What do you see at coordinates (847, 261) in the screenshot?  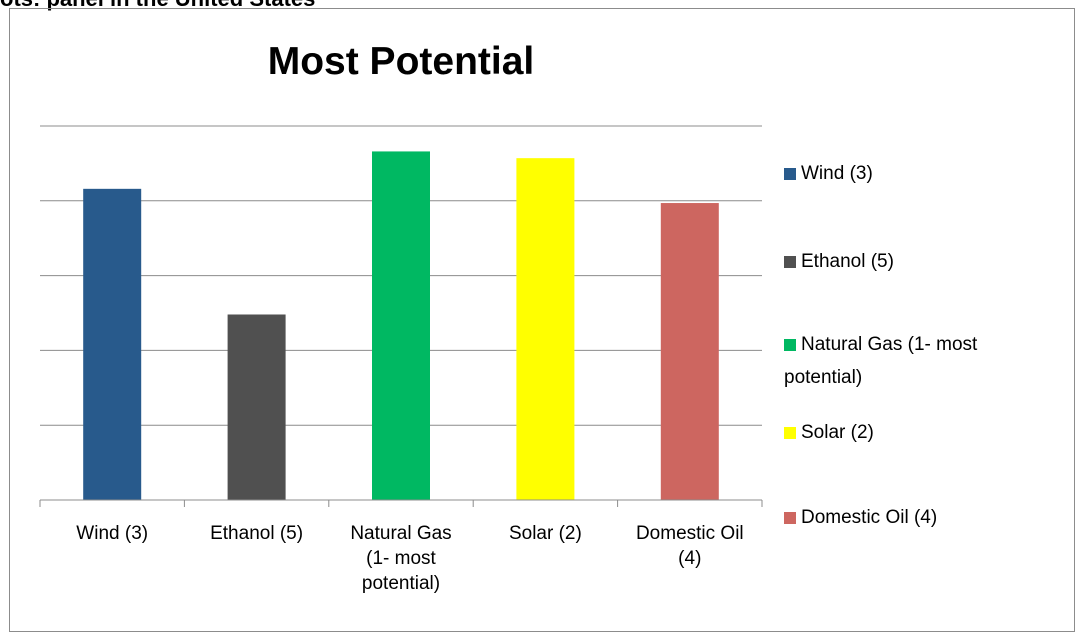 I see `legend-label: Ethanol (5)` at bounding box center [847, 261].